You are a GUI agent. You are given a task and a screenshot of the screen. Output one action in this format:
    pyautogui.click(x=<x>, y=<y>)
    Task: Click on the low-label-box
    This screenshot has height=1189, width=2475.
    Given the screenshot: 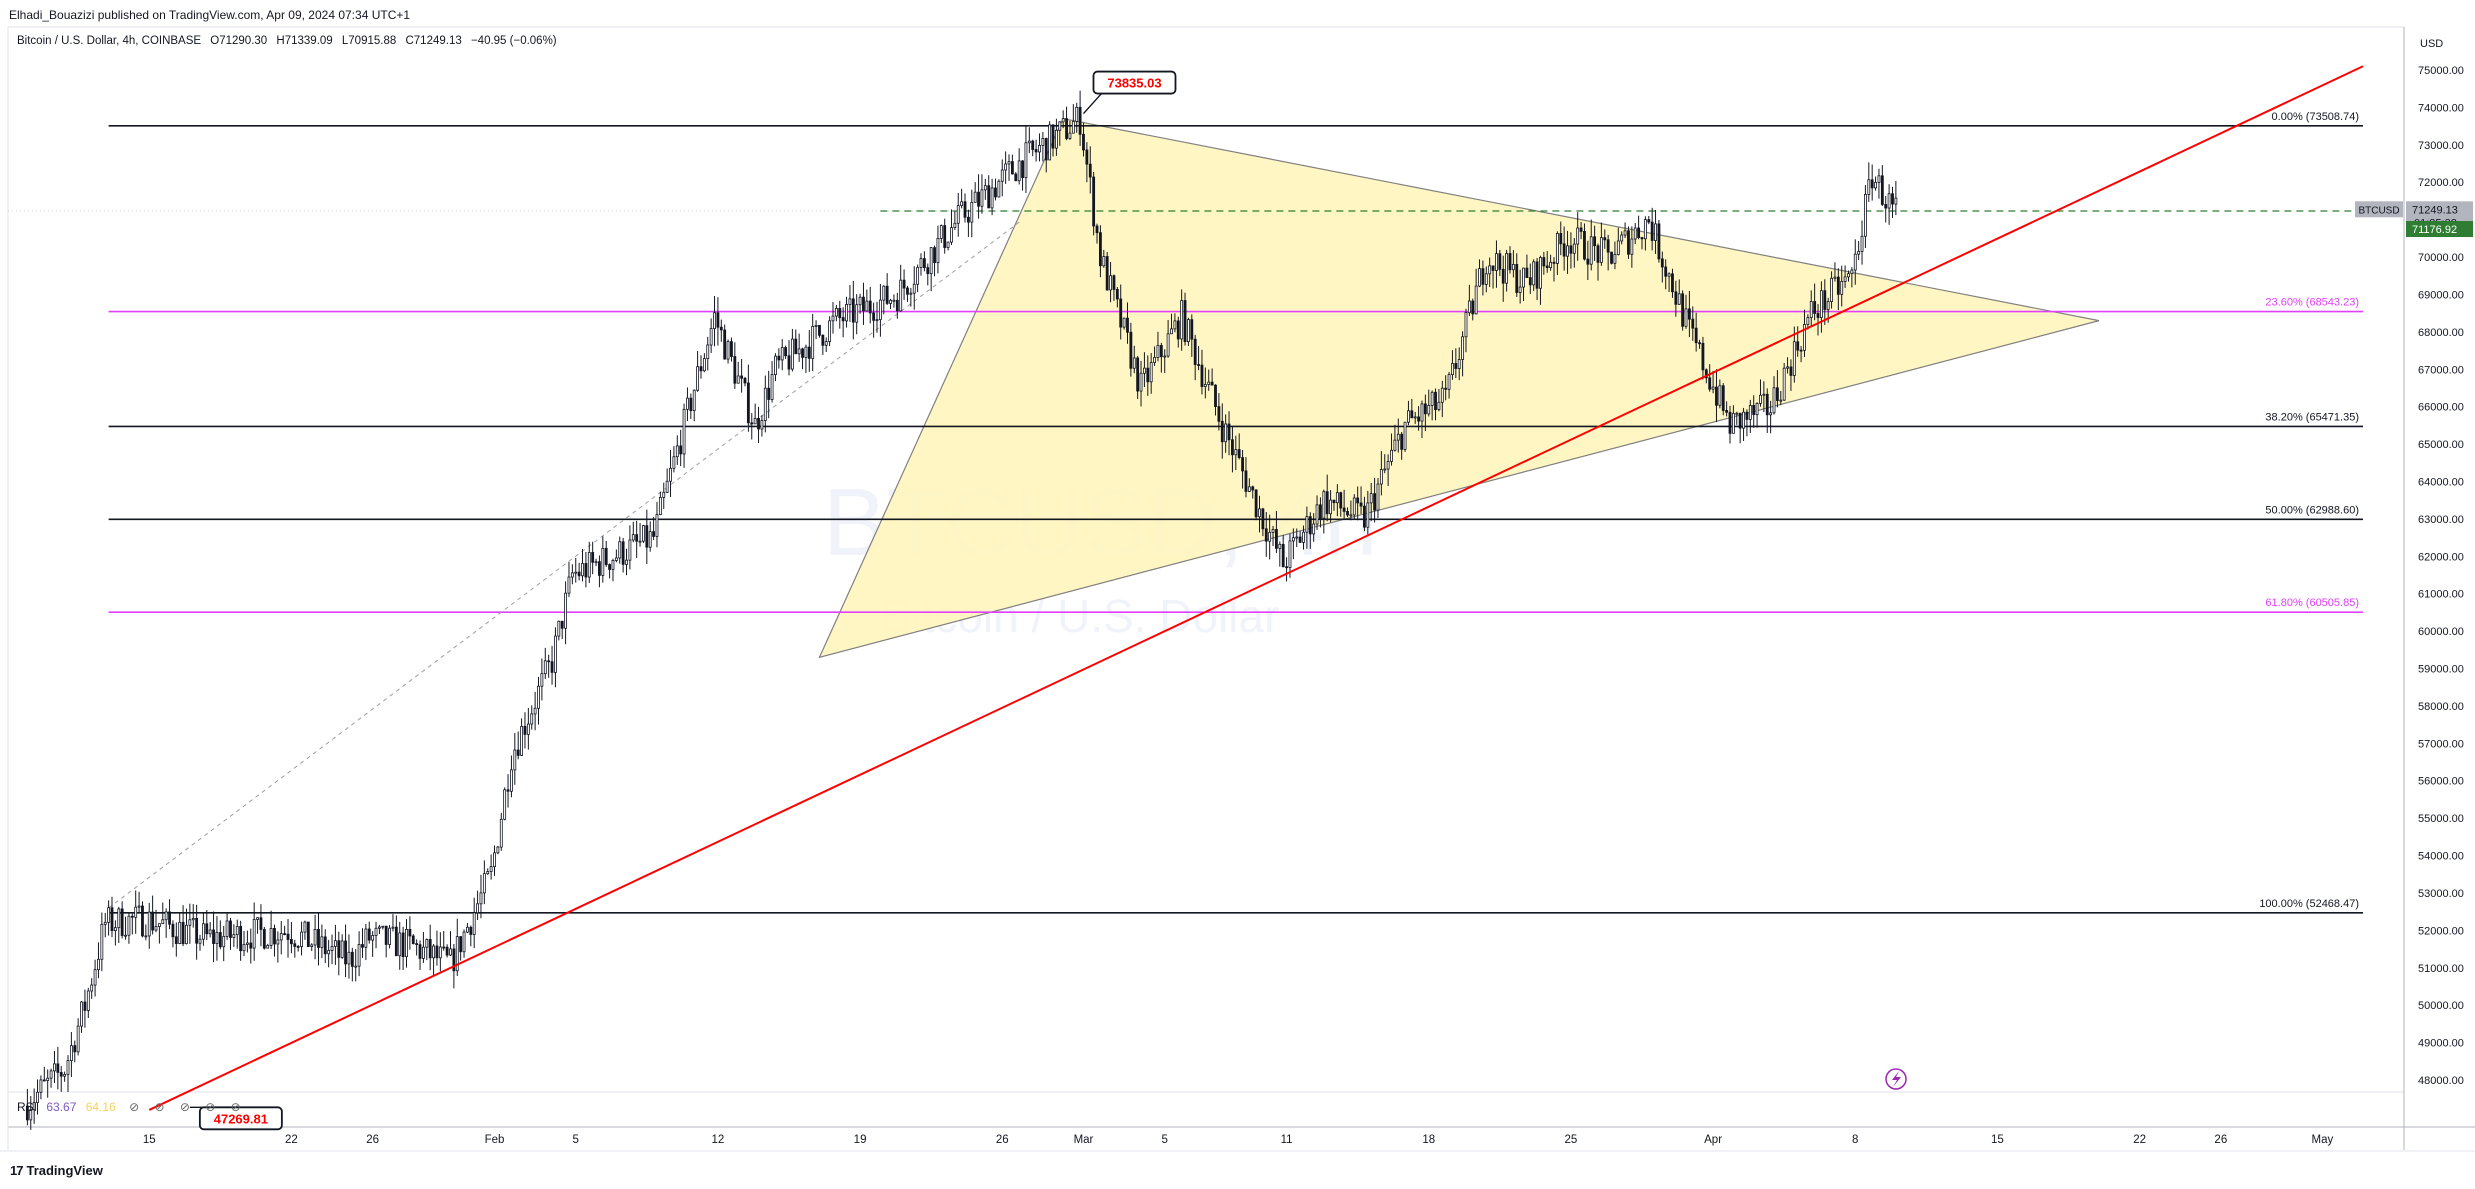 What is the action you would take?
    pyautogui.click(x=240, y=1118)
    